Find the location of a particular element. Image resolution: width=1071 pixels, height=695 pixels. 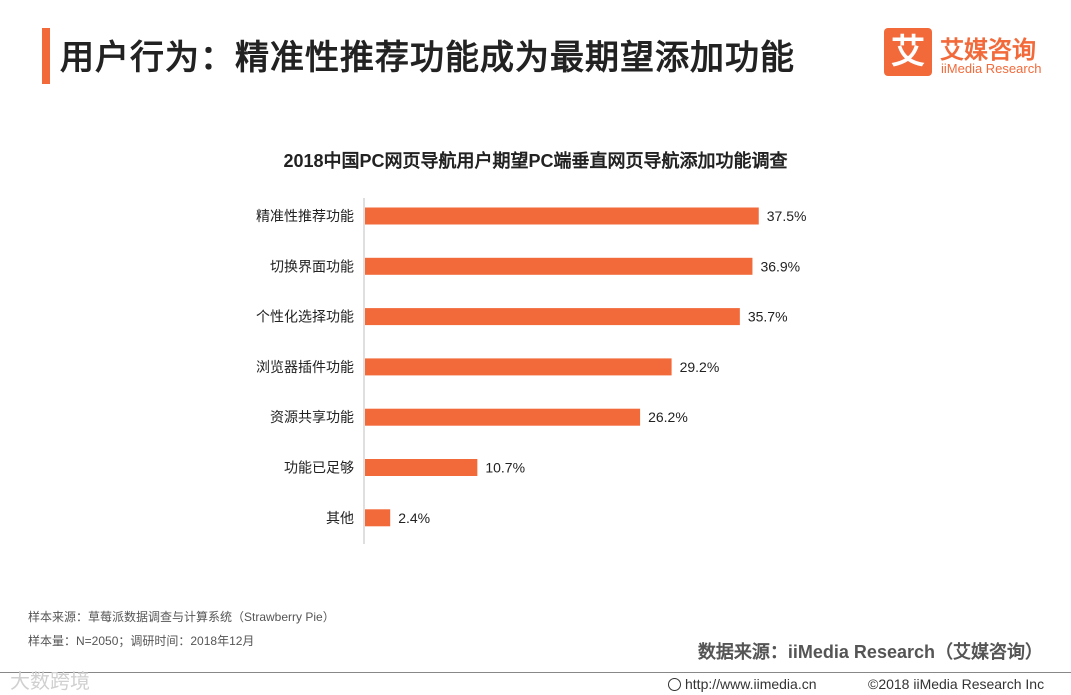

page-title: 用户行为：精准性推荐功能成为最期望添加功能 is located at coordinates (427, 58).